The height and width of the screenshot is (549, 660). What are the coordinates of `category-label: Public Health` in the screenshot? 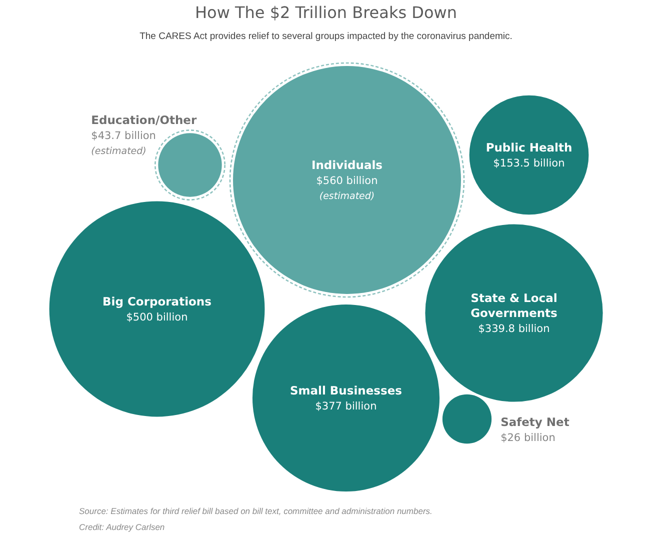 It's located at (529, 147).